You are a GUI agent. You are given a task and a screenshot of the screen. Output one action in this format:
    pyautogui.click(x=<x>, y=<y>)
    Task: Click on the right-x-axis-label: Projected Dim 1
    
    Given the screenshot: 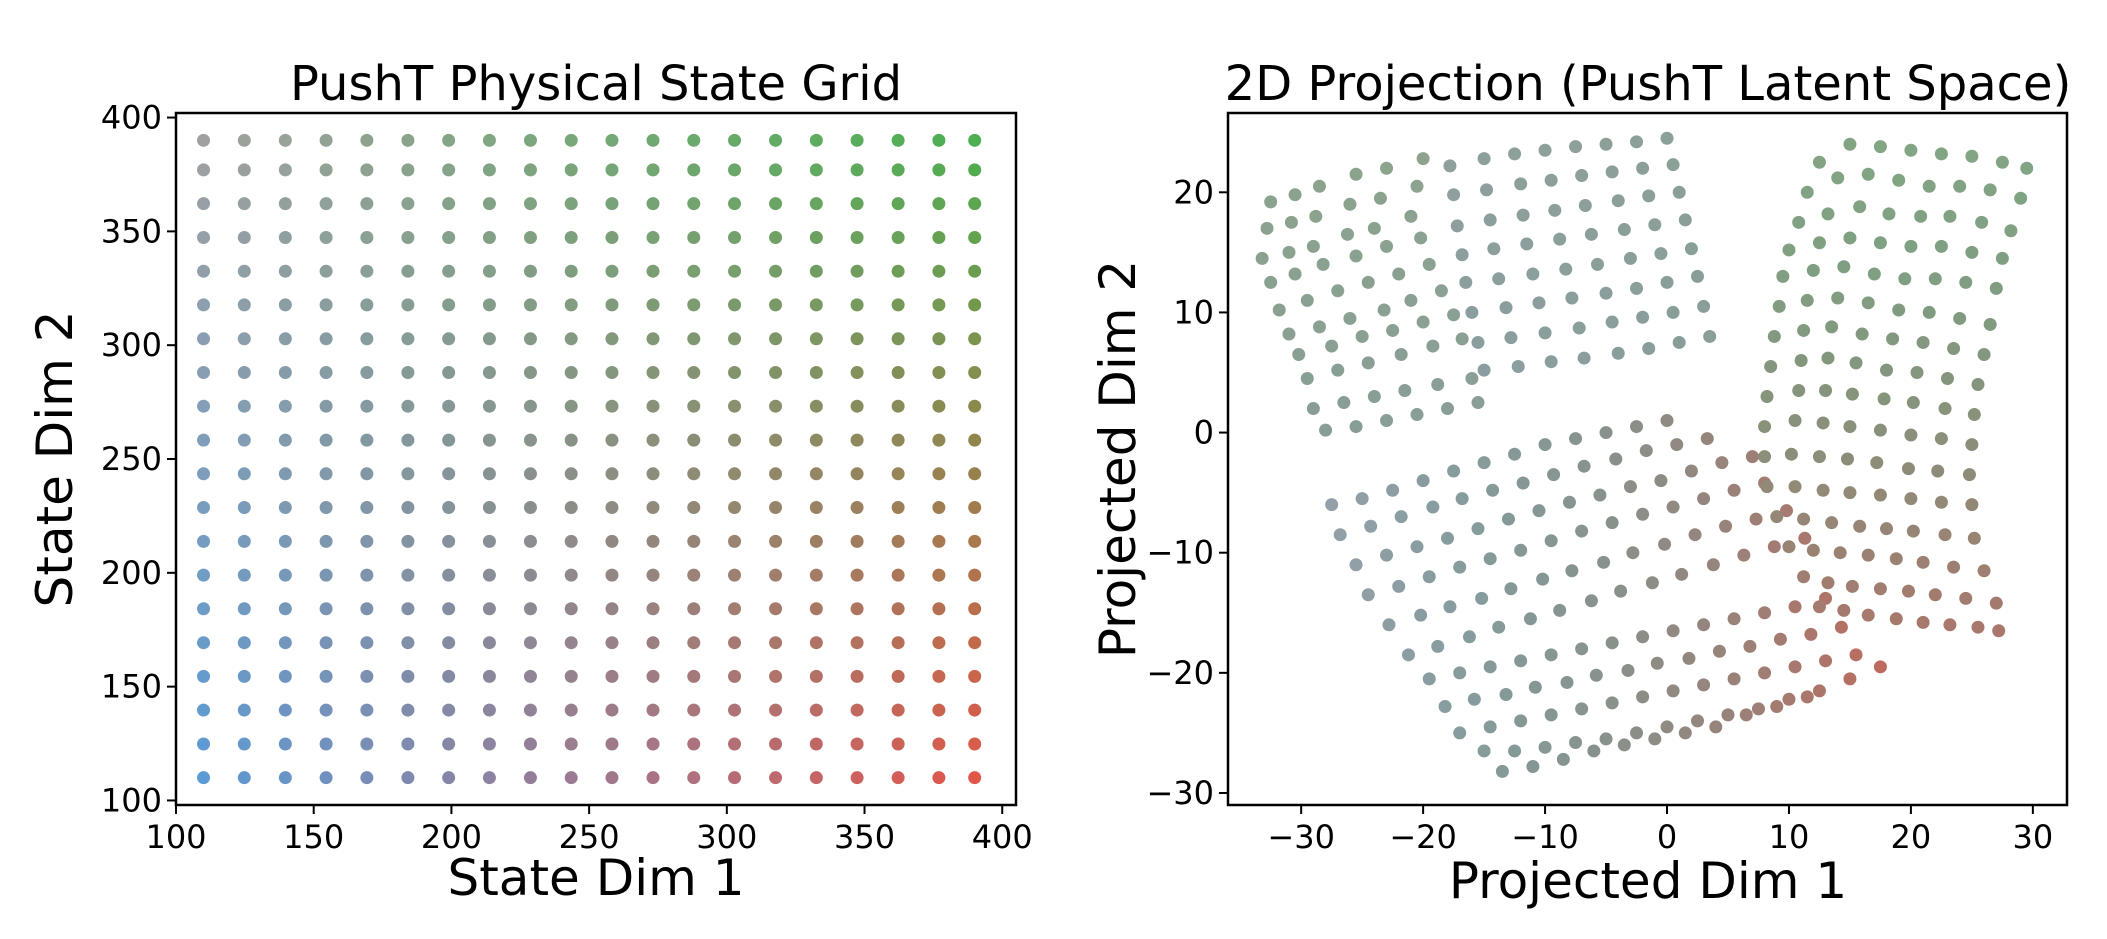 What is the action you would take?
    pyautogui.click(x=1648, y=881)
    